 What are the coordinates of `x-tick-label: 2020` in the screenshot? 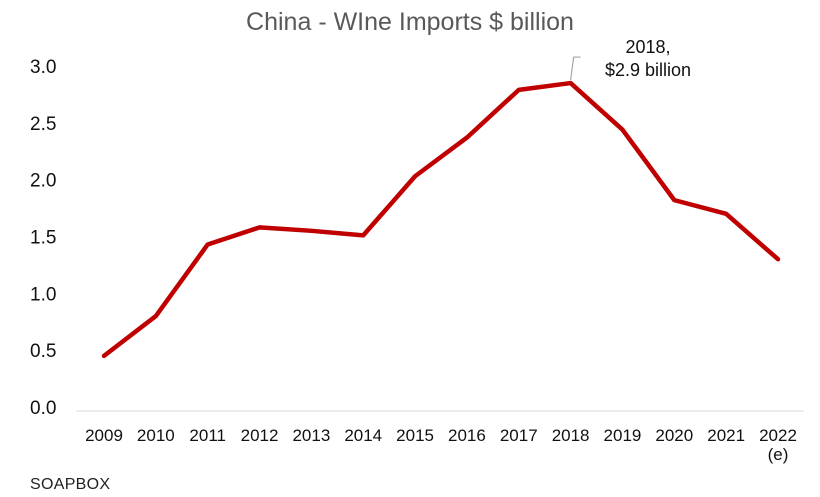 It's located at (674, 435).